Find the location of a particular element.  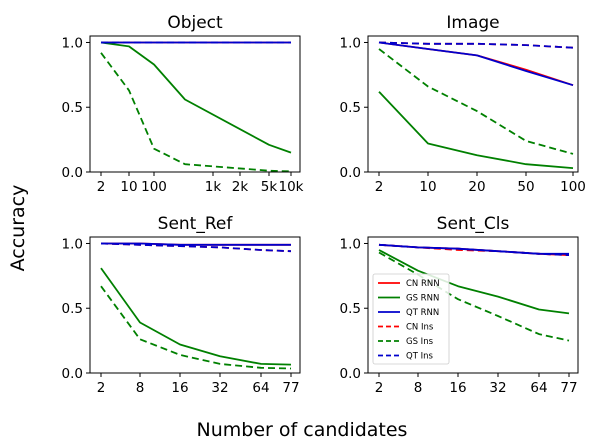

legend-label-qt-ins: QT Ins is located at coordinates (419, 357).